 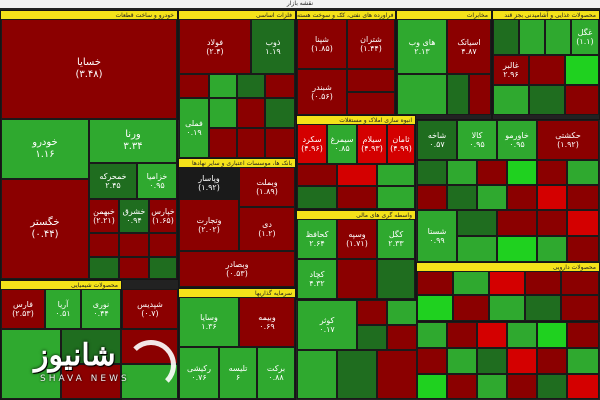 I want to click on stock-tile: وسایا ۱.۳۶, so click(x=209, y=322).